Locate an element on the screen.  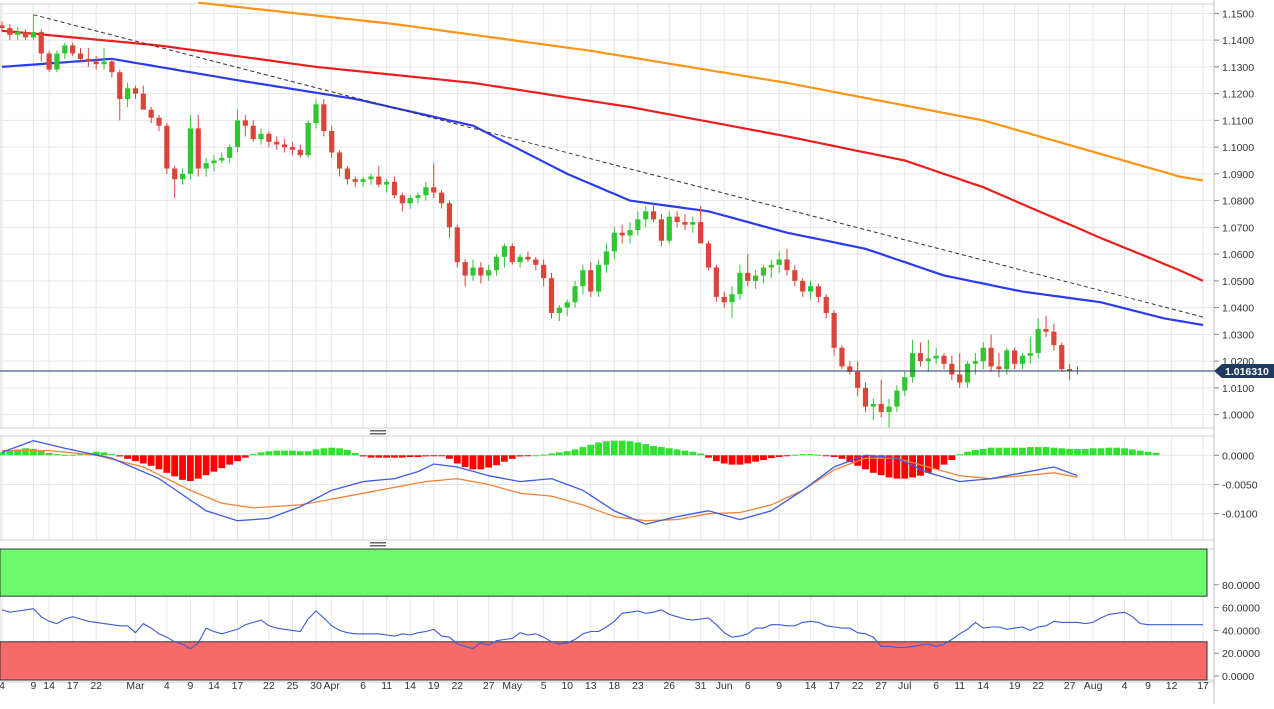
current-price-arrow is located at coordinates (1218, 371).